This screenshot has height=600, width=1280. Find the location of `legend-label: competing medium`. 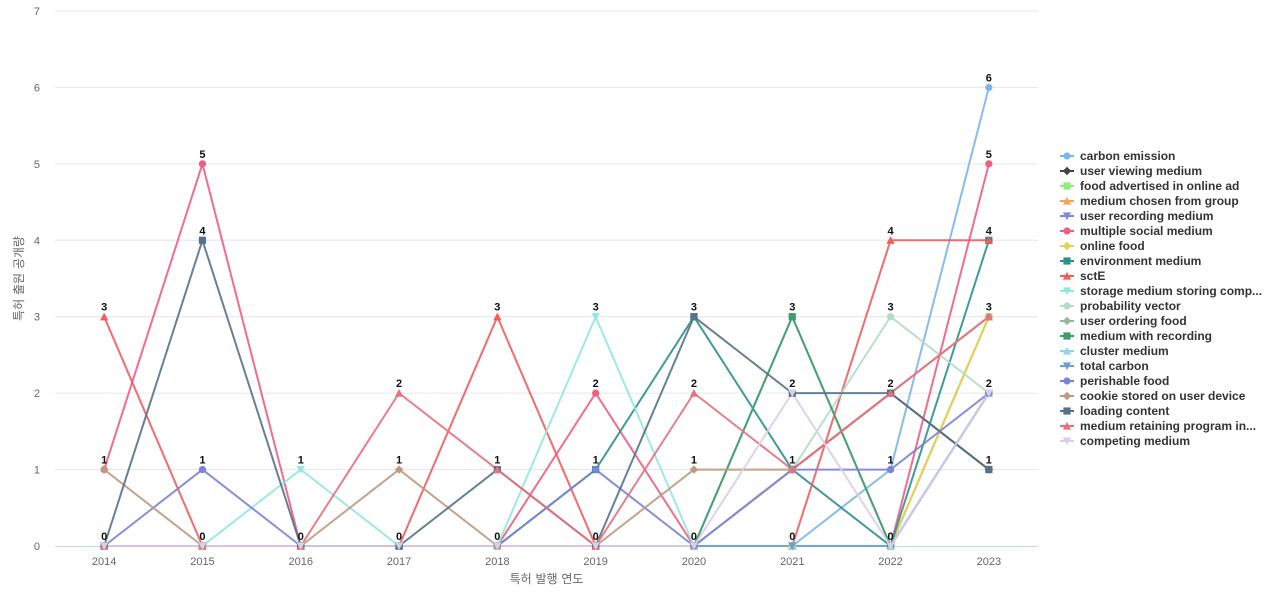

legend-label: competing medium is located at coordinates (1135, 441).